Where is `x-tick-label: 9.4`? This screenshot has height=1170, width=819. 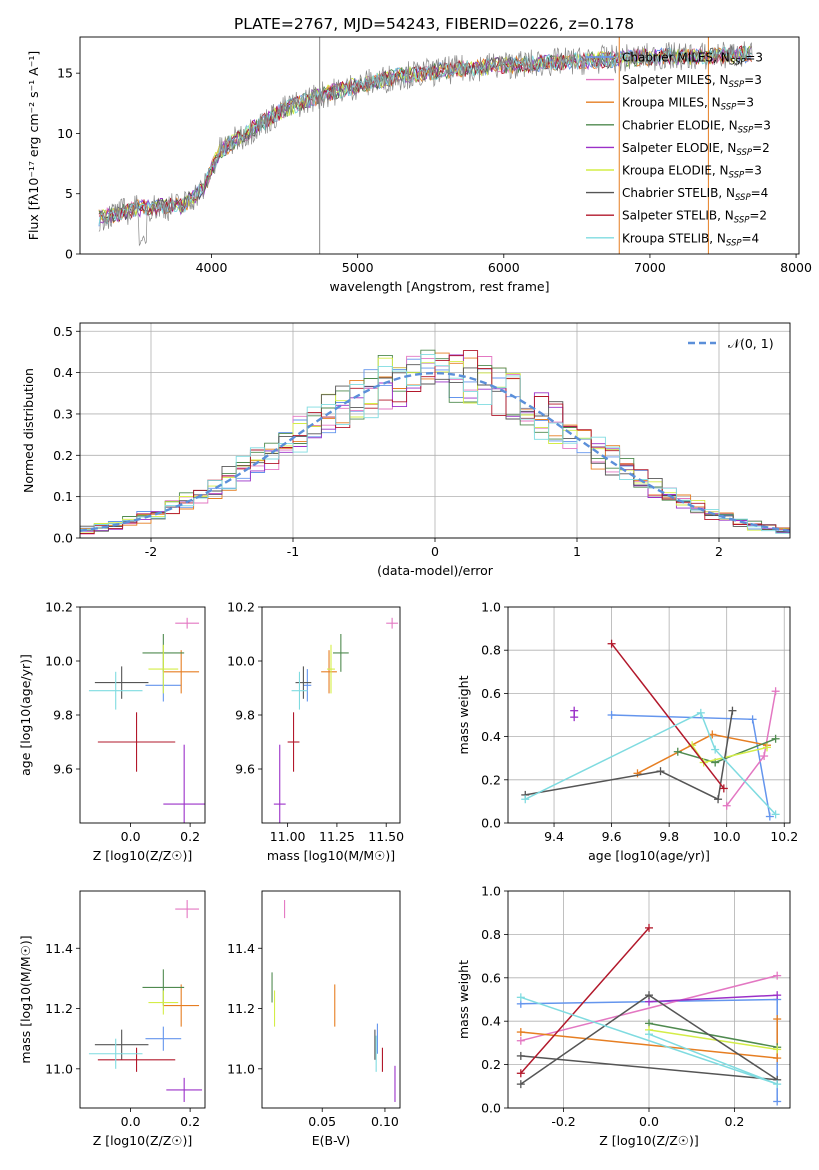 x-tick-label: 9.4 is located at coordinates (554, 836).